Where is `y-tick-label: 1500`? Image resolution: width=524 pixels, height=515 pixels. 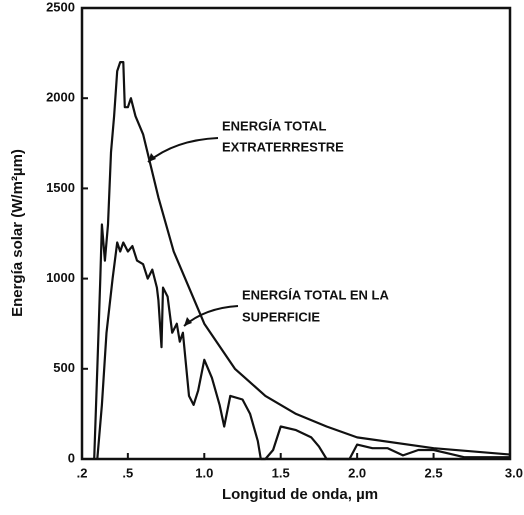 y-tick-label: 1500 is located at coordinates (60, 187).